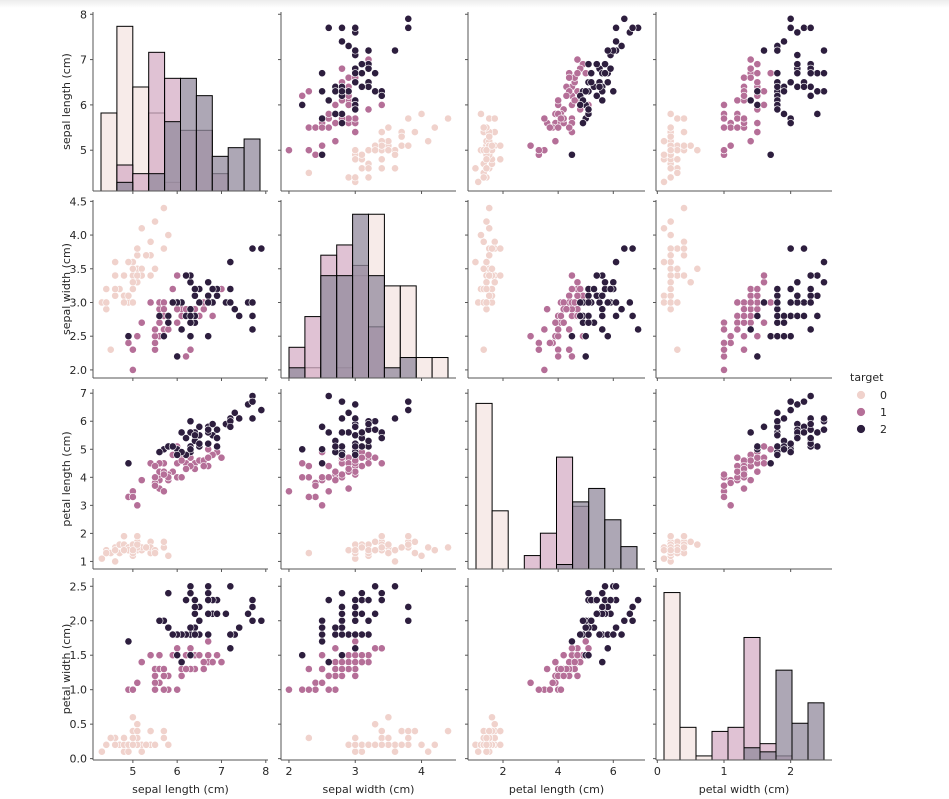  Describe the element at coordinates (66, 669) in the screenshot. I see `y-axis-title: petal width (cm)` at that location.